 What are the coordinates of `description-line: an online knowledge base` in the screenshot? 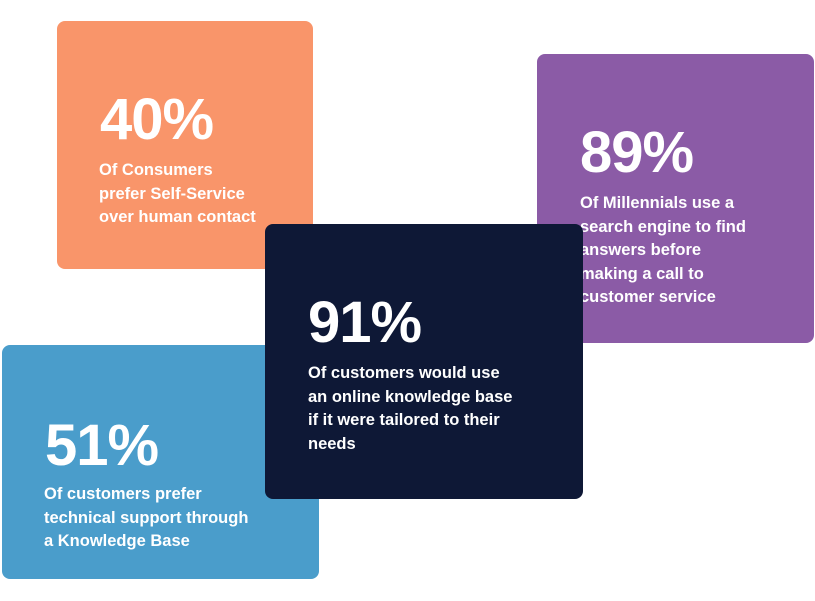 It's located at (410, 396).